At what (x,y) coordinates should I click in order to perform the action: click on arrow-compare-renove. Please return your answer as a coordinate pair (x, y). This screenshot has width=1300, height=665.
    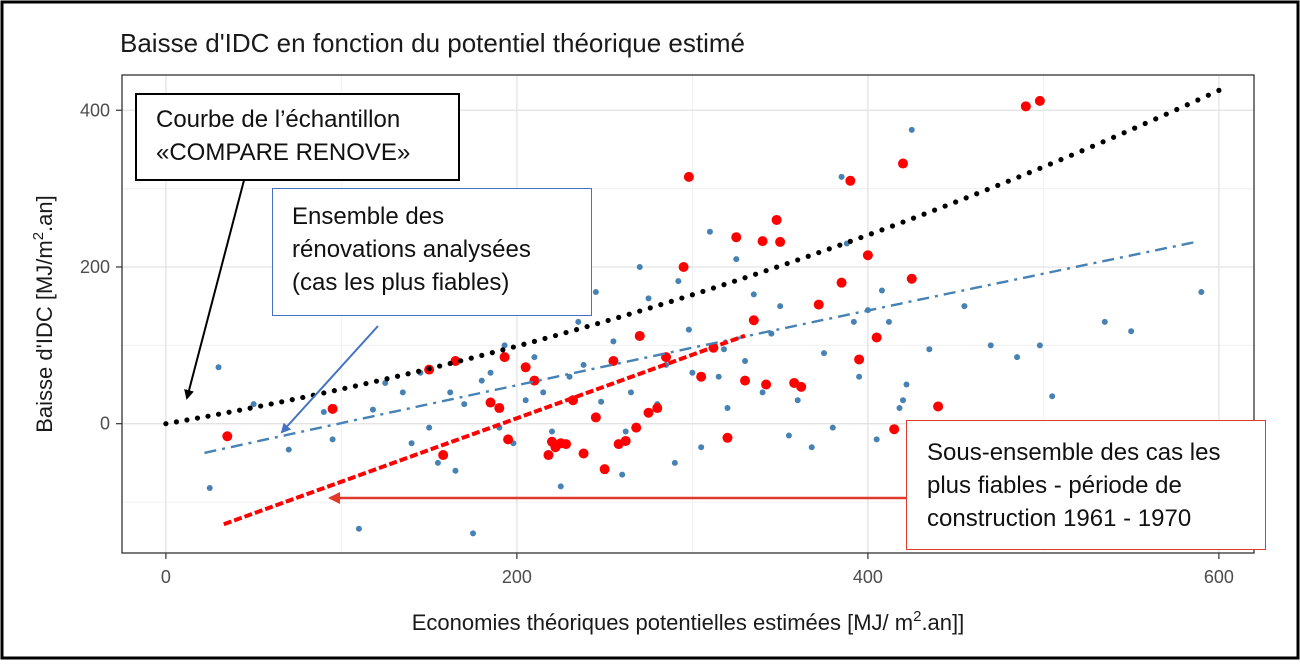
    Looking at the image, I should click on (216, 282).